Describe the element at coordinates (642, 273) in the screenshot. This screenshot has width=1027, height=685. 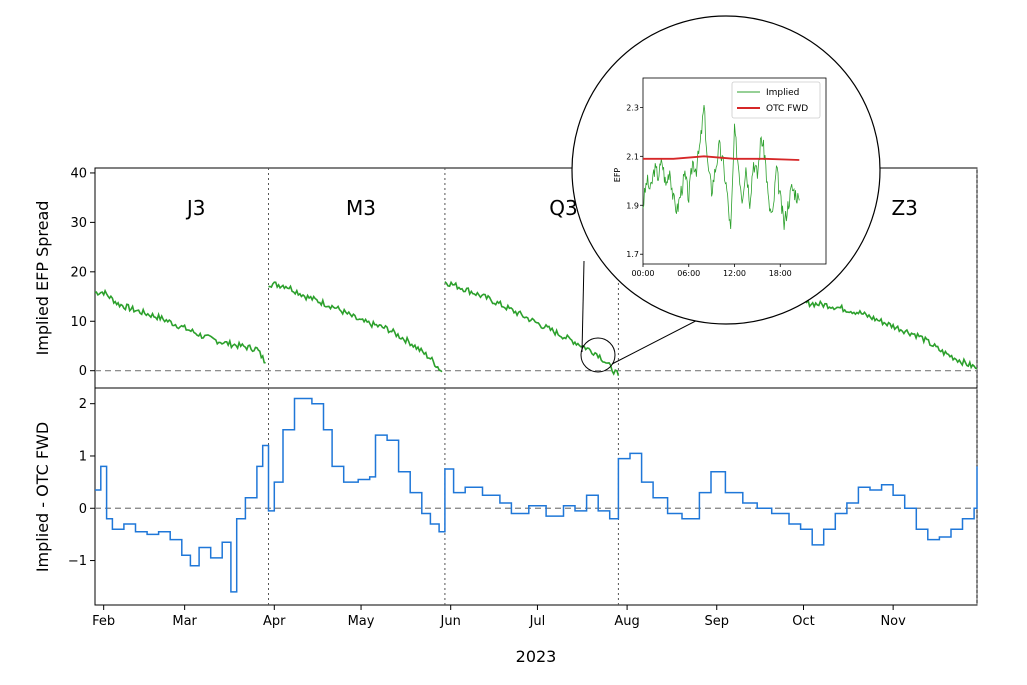
I see `inset-x-tick-label: 00:00` at that location.